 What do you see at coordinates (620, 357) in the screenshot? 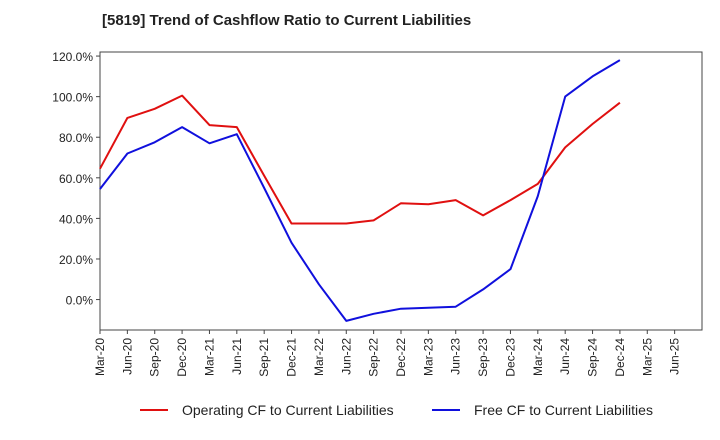
I see `x-tick-label: Dec-24` at bounding box center [620, 357].